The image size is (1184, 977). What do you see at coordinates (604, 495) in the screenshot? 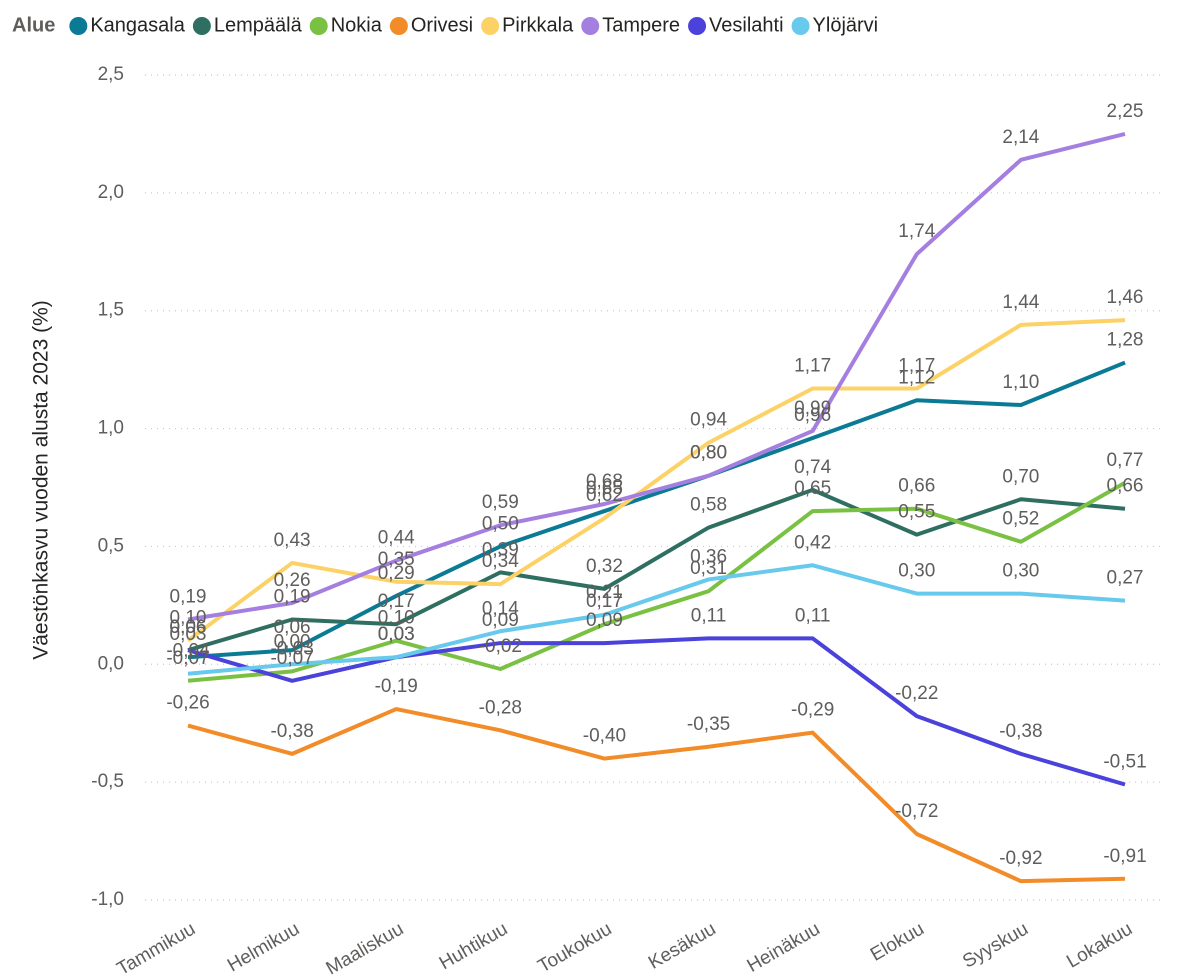
I see `data-label: 0,62` at bounding box center [604, 495].